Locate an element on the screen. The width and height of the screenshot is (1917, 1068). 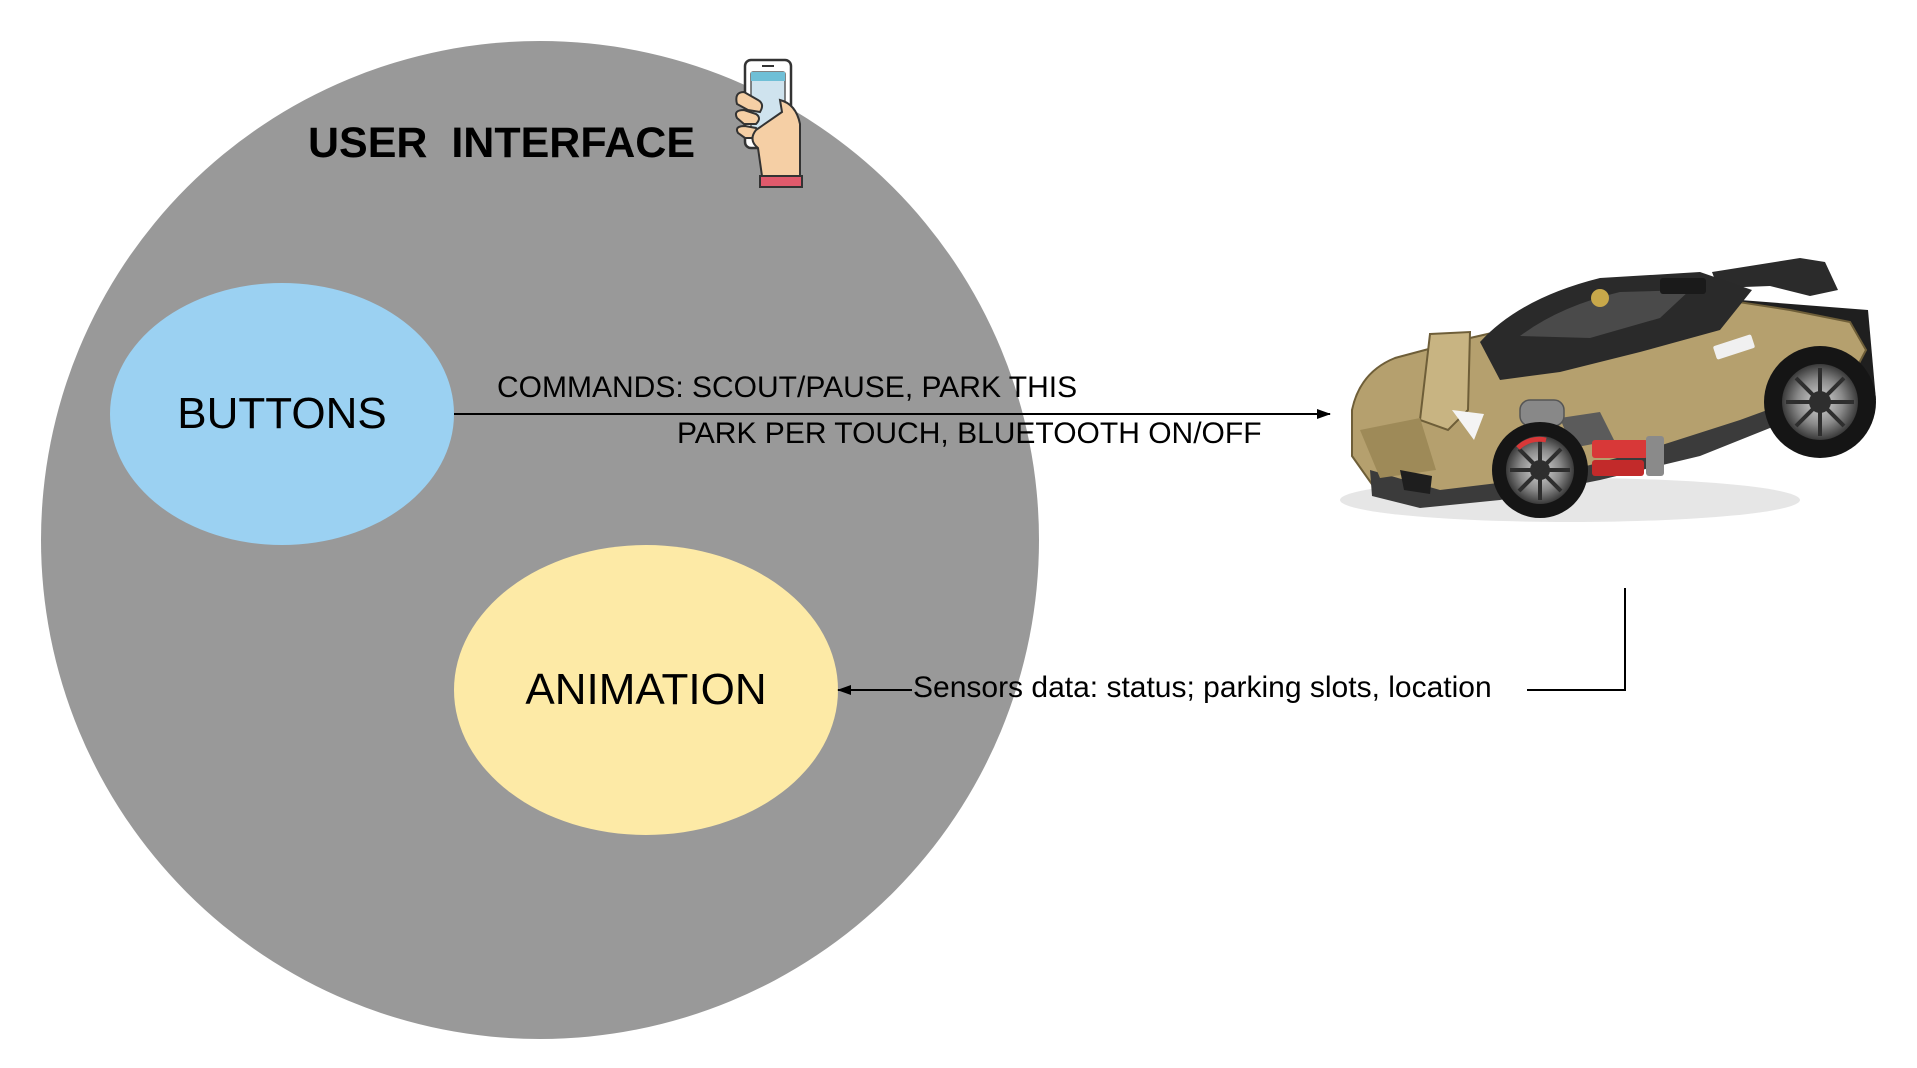
commands-label-line2: PARK PER TOUCH, BLUETOOTH ON/OFF is located at coordinates (969, 433).